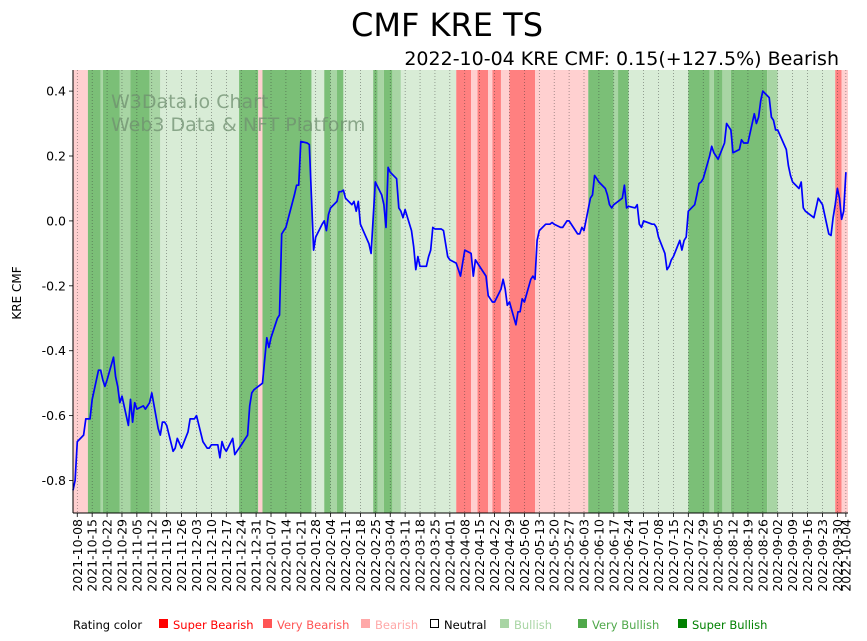  What do you see at coordinates (625, 625) in the screenshot?
I see `legend-label: Very Bullish` at bounding box center [625, 625].